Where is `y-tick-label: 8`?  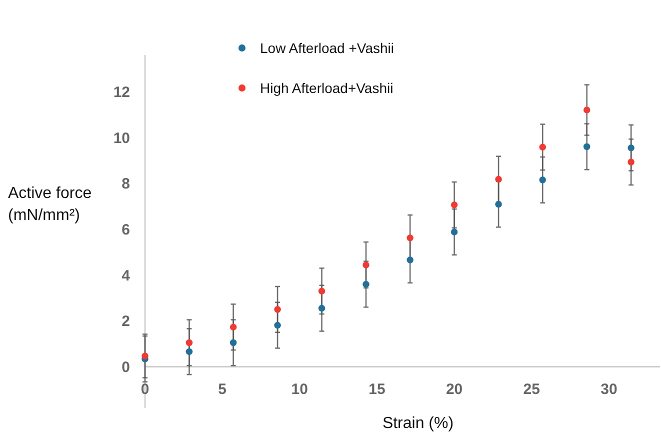
y-tick-label: 8 is located at coordinates (126, 184).